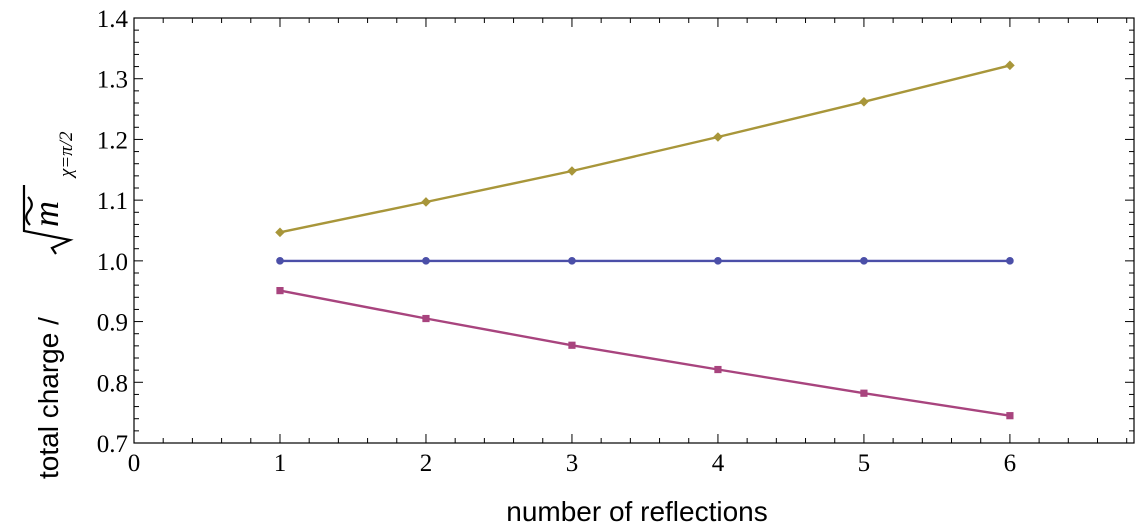 This screenshot has height=531, width=1138. What do you see at coordinates (112, 80) in the screenshot?
I see `y-tick-label: 1.3` at bounding box center [112, 80].